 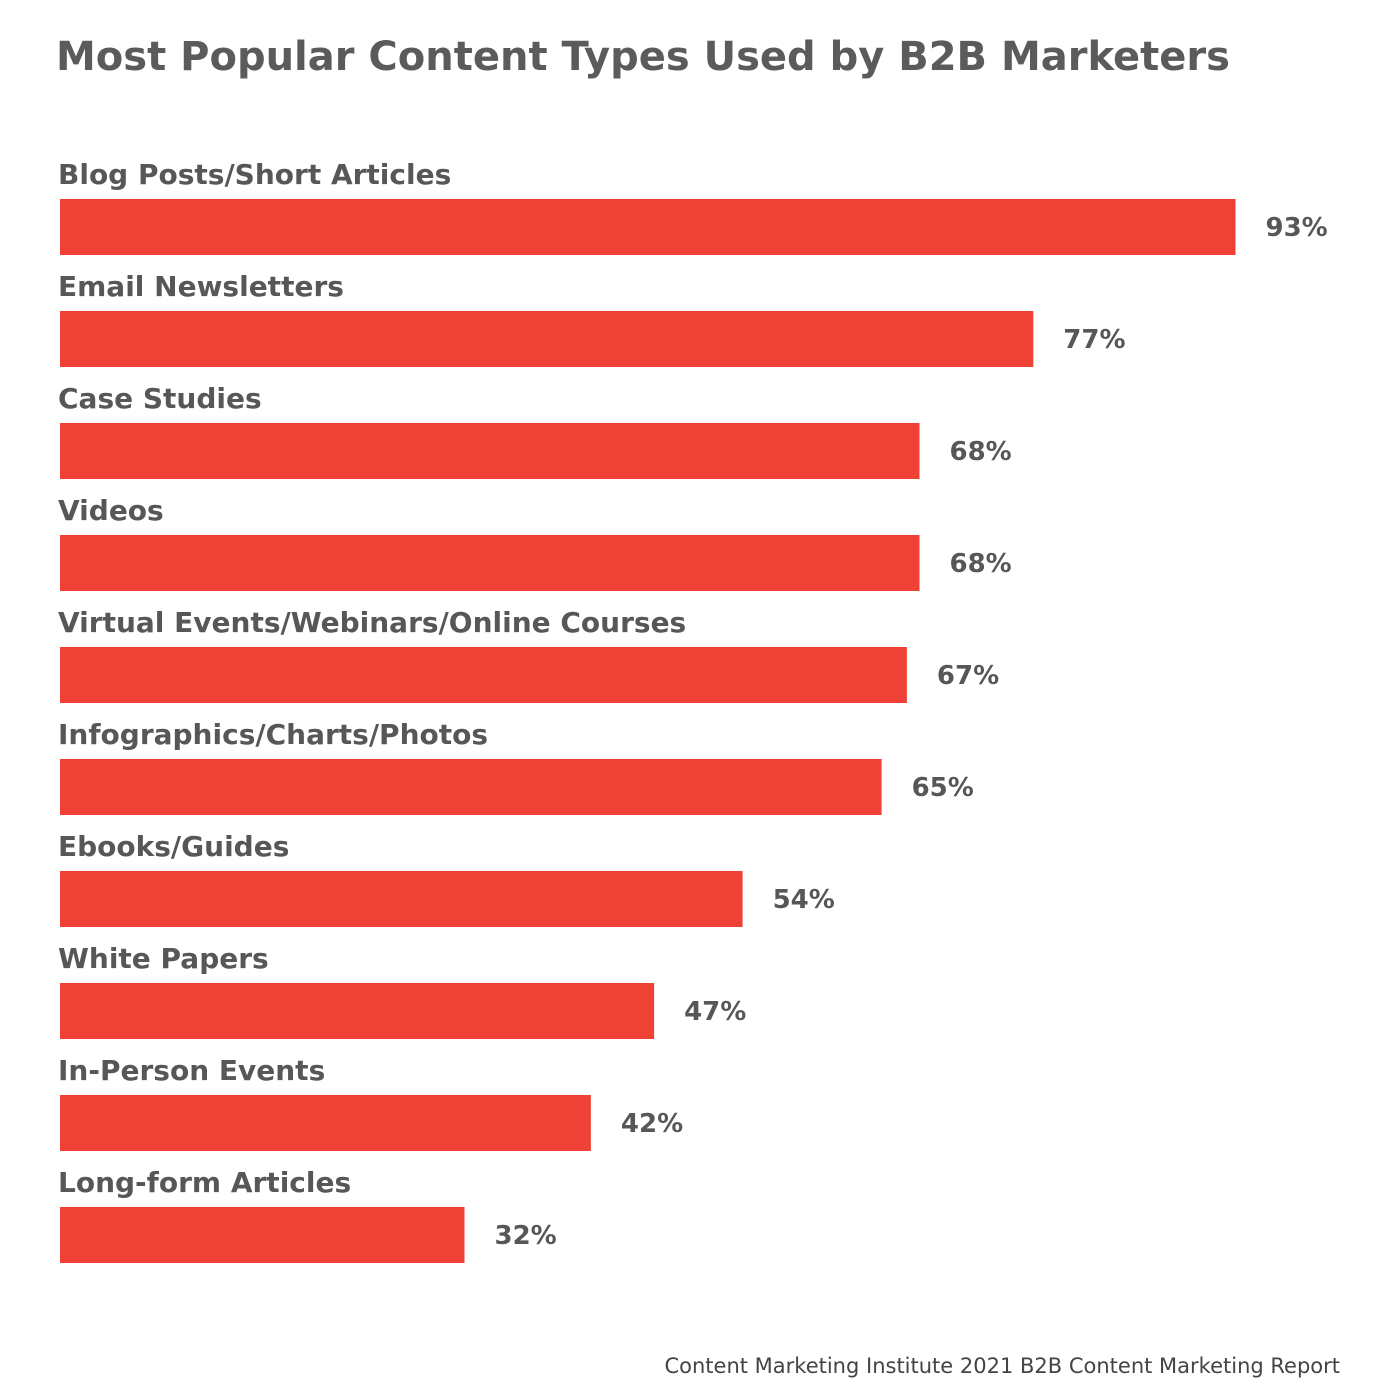 What do you see at coordinates (652, 1124) in the screenshot?
I see `value-label: 42%` at bounding box center [652, 1124].